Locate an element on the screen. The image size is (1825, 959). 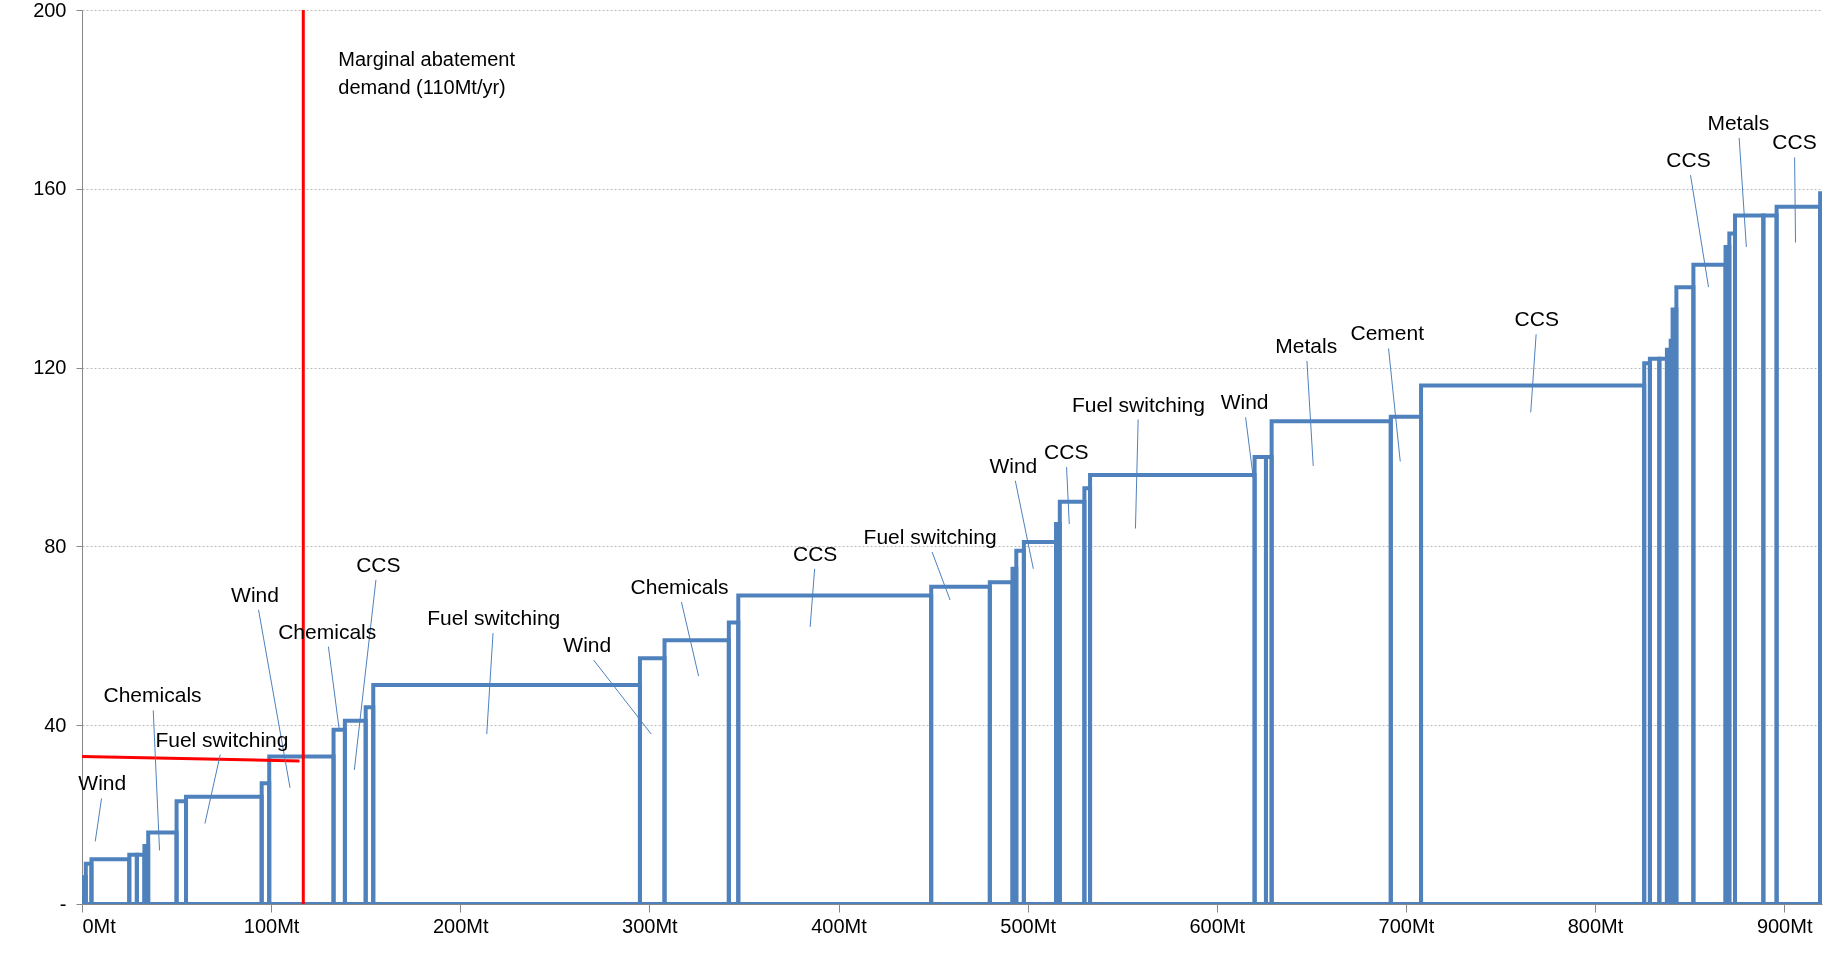
y-tick-label: 160 is located at coordinates (50, 188).